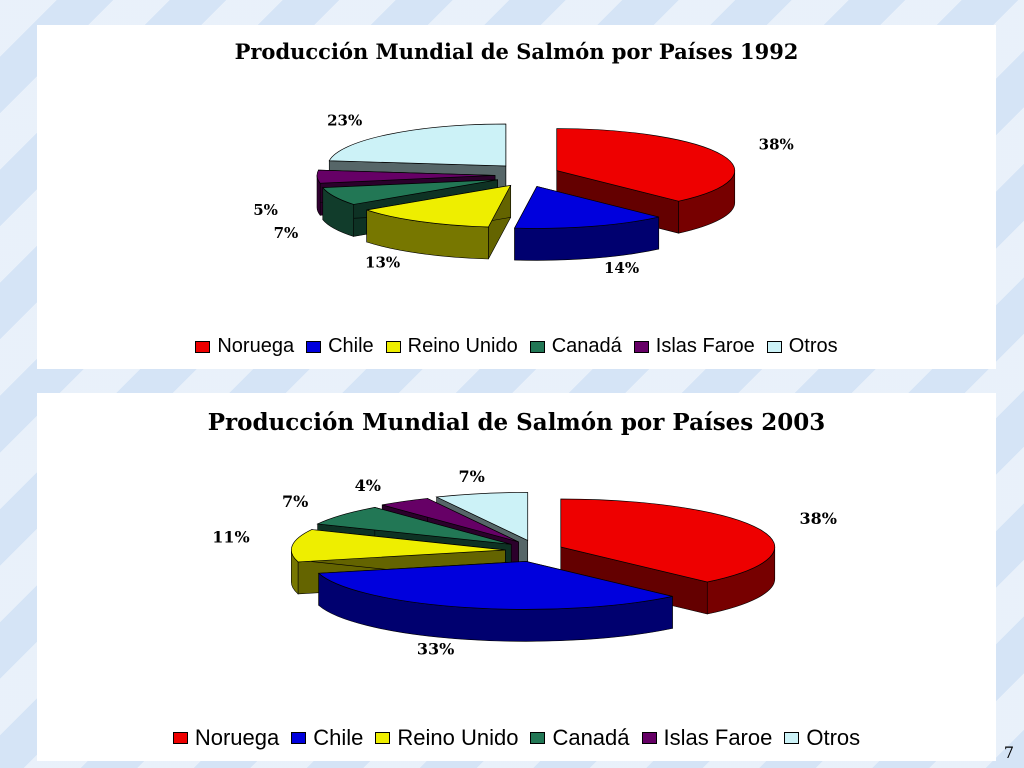 This screenshot has height=768, width=1024. I want to click on page-number: 7, so click(1008, 752).